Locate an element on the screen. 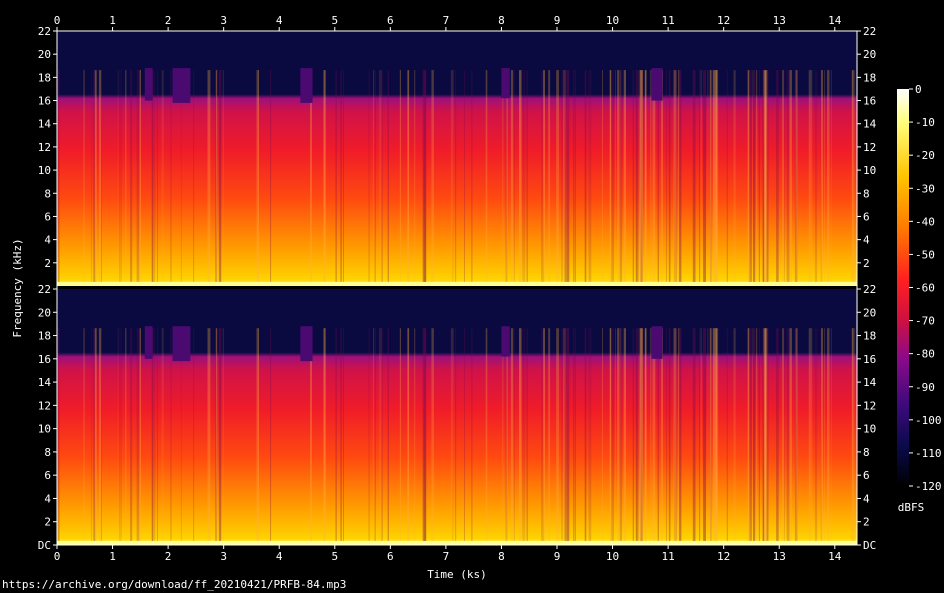 The height and width of the screenshot is (593, 944). colorbar-tick-label: 0 is located at coordinates (918, 89).